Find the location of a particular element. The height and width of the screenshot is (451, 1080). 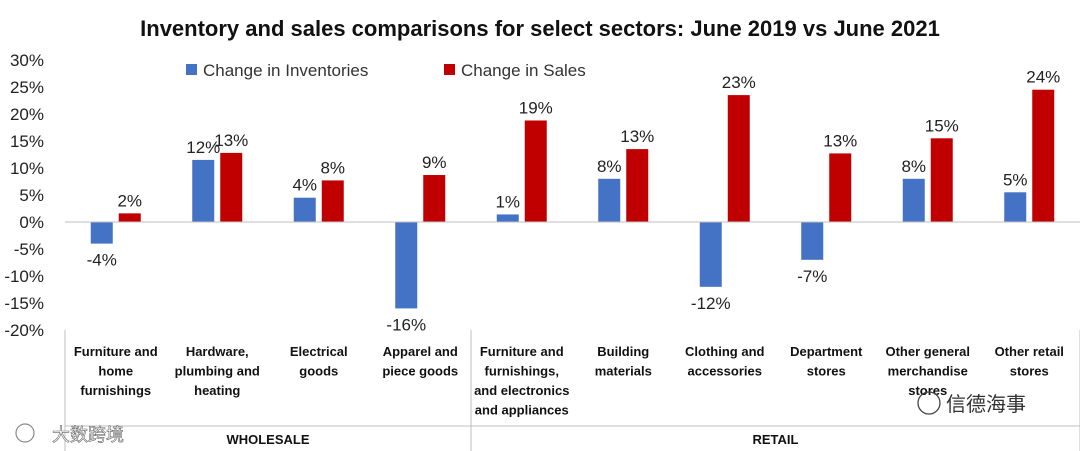

y-tick-label: 15% is located at coordinates (27, 141).